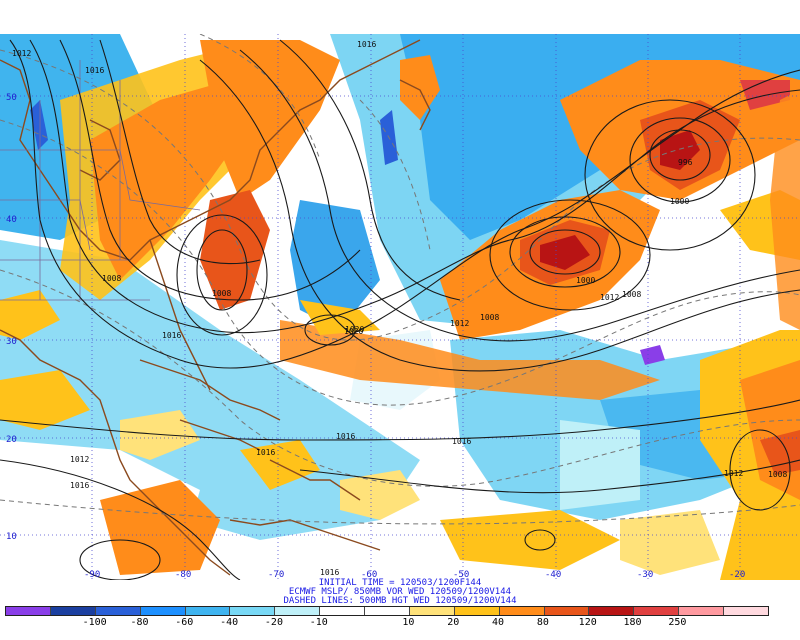  What do you see at coordinates (183, 575) in the screenshot?
I see `lon-label: -80` at bounding box center [183, 575].